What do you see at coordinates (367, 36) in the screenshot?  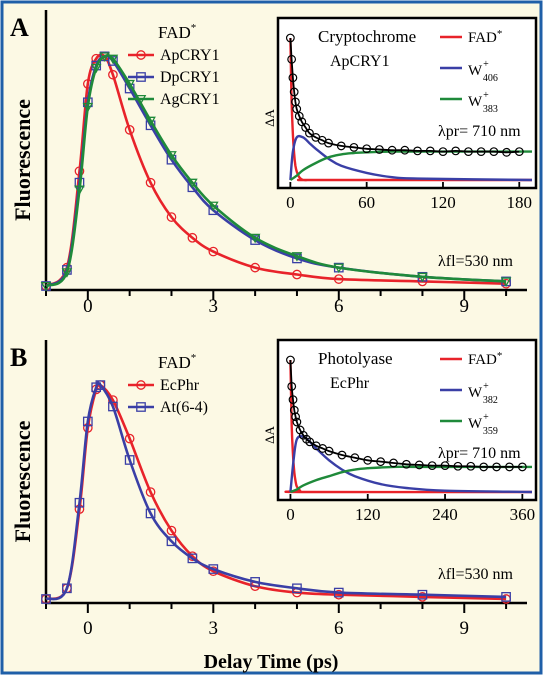 I see `inset-title: Cryptochrome` at bounding box center [367, 36].